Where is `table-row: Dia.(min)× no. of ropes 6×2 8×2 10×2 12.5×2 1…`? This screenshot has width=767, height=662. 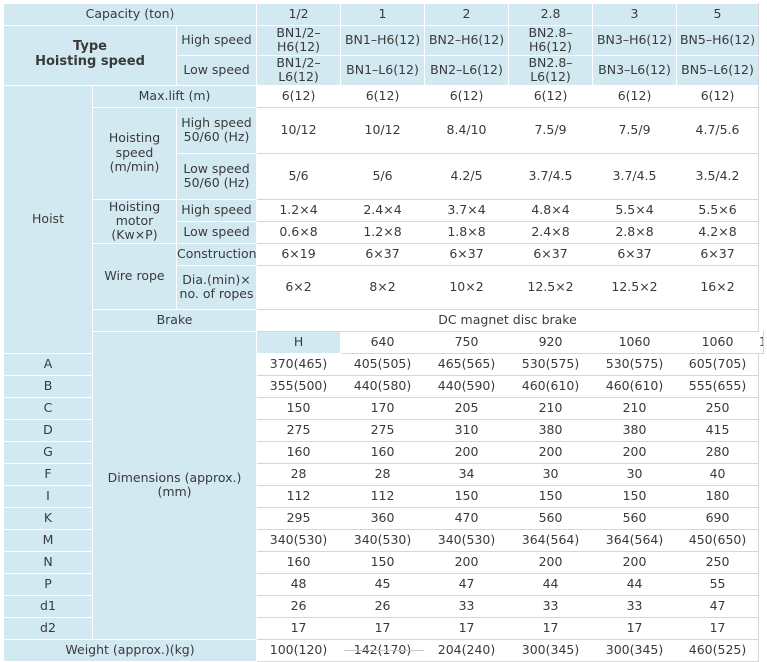 table-row: Dia.(min)× no. of ropes 6×2 8×2 10×2 12.5×2 1… is located at coordinates (384, 287).